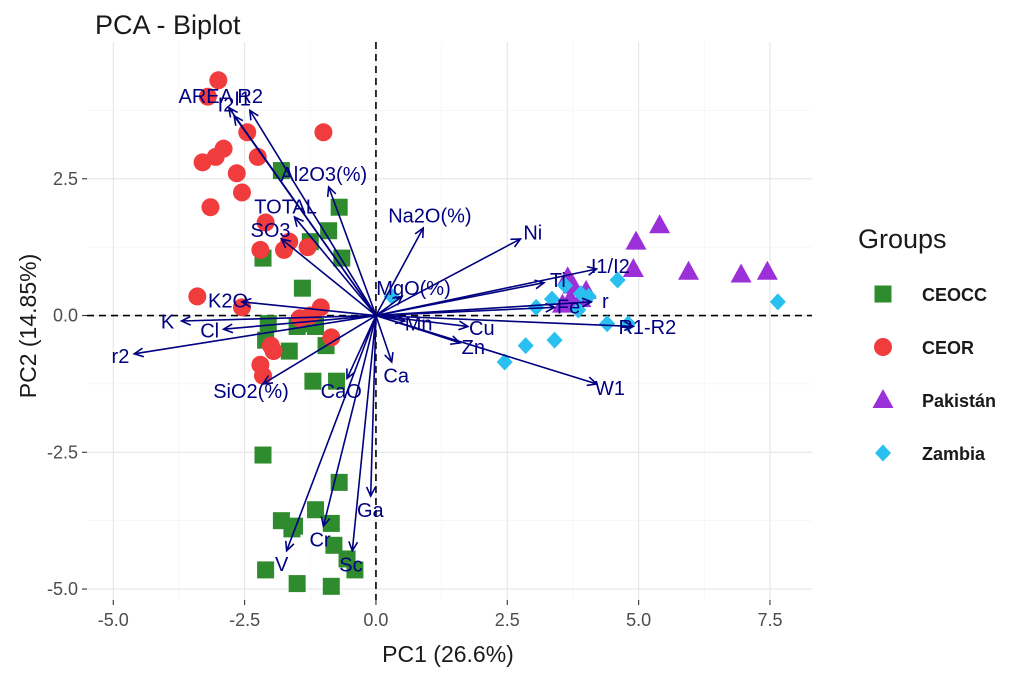 The width and height of the screenshot is (1021, 685). Describe the element at coordinates (482, 329) in the screenshot. I see `loading-label-cu: Cu` at that location.